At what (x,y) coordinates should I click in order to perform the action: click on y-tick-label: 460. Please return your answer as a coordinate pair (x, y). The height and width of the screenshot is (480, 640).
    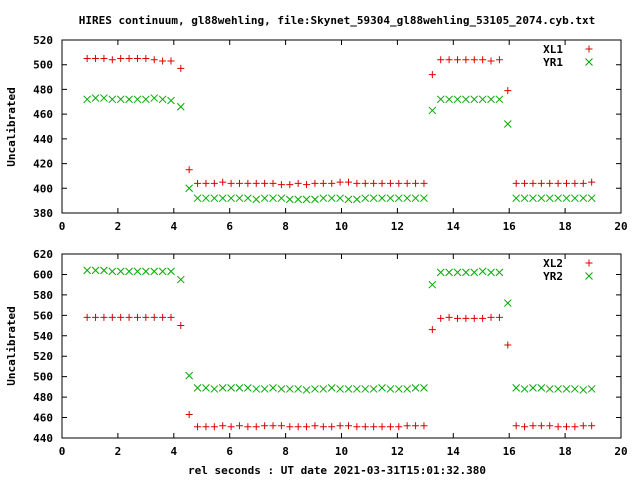
    Looking at the image, I should click on (43, 418).